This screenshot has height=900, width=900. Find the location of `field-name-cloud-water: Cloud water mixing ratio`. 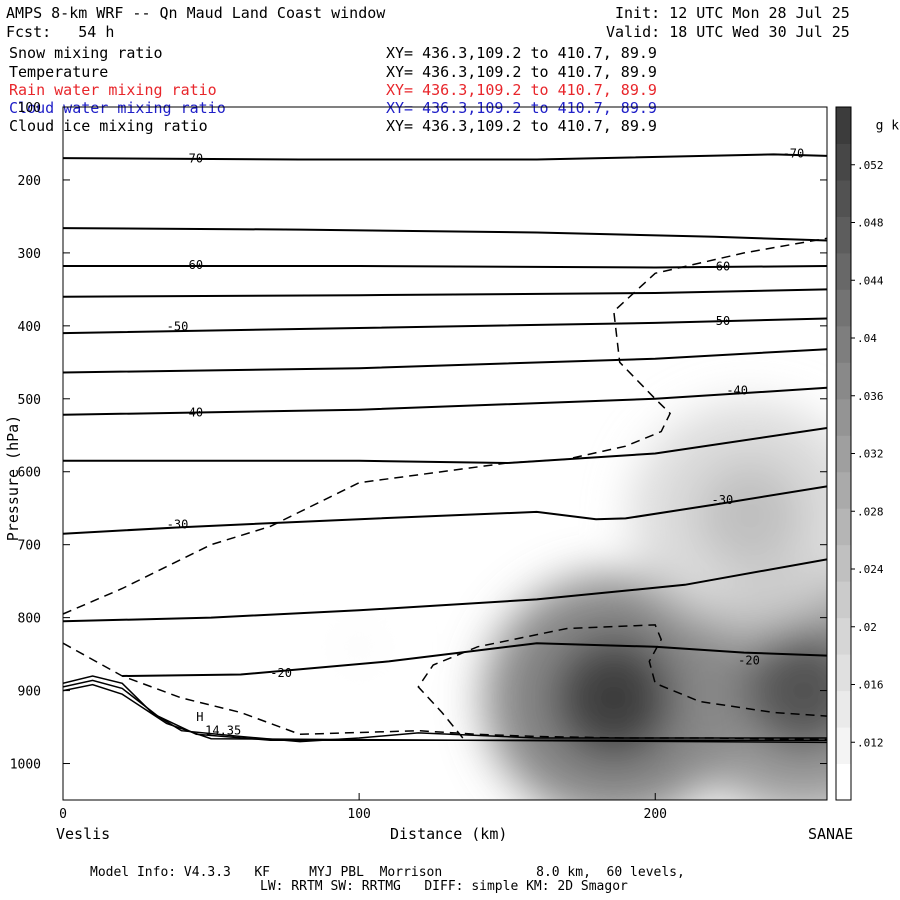

field-name-cloud-water: Cloud water mixing ratio is located at coordinates (117, 108).